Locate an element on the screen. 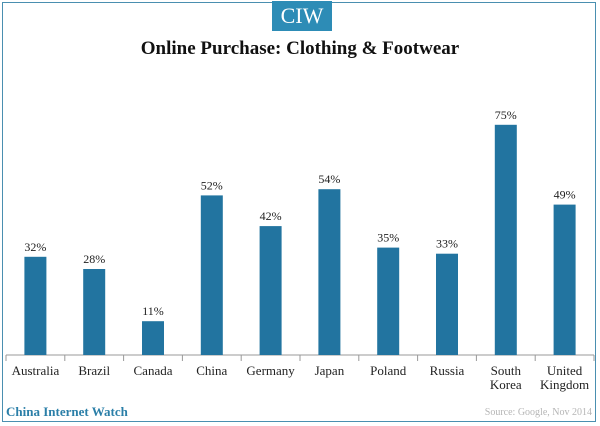 The image size is (600, 426). x-tick-label: Poland is located at coordinates (388, 370).